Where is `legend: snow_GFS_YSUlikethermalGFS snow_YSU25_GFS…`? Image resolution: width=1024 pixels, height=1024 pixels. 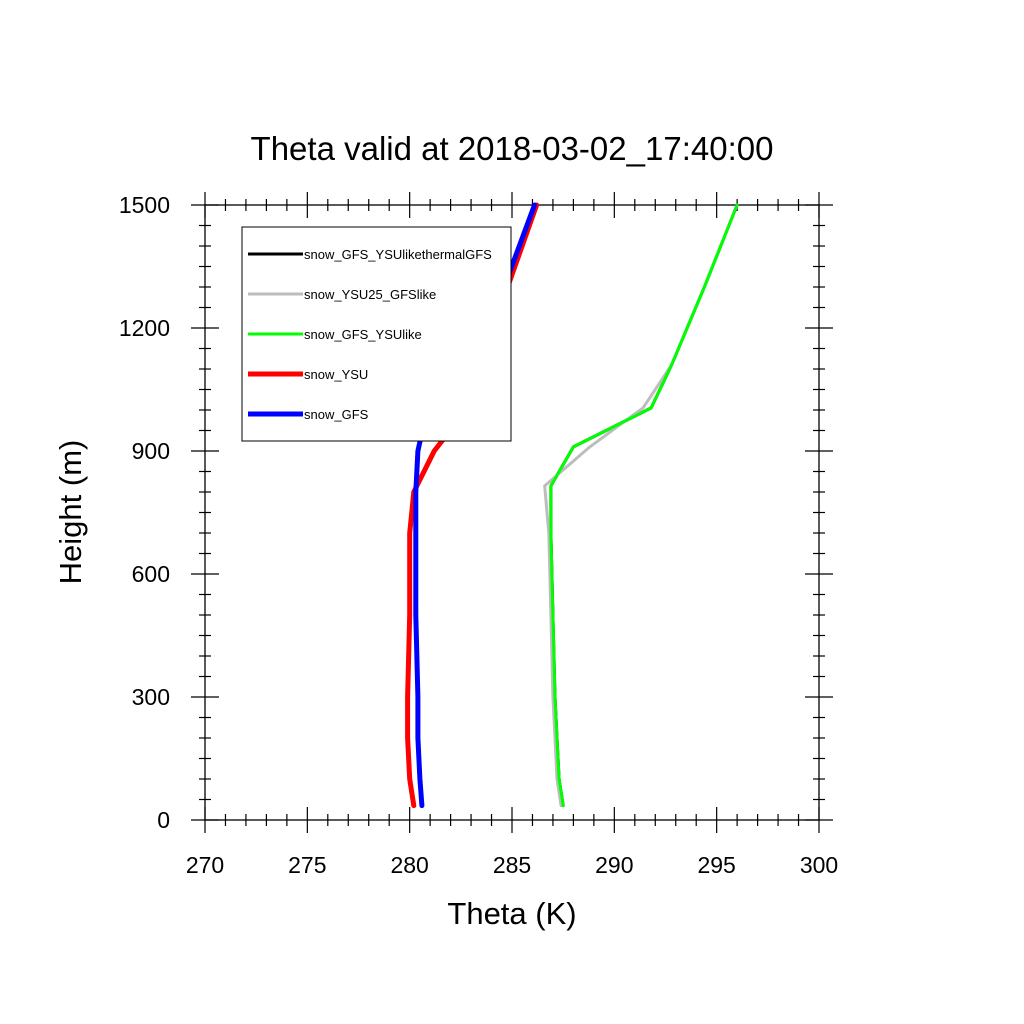 legend: snow_GFS_YSUlikethermalGFS snow_YSU25_GFS… is located at coordinates (376, 334).